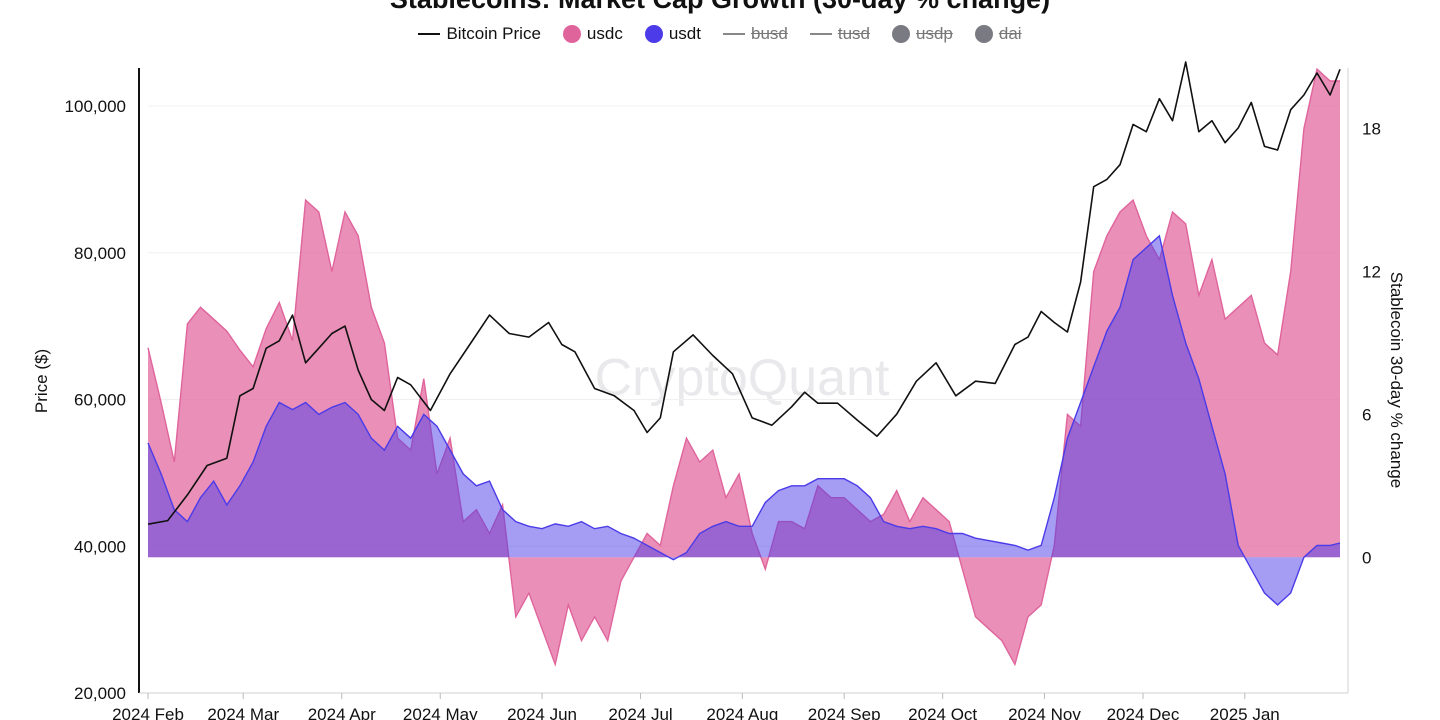  What do you see at coordinates (942, 712) in the screenshot?
I see `x-tick-label: 2024 Oct` at bounding box center [942, 712].